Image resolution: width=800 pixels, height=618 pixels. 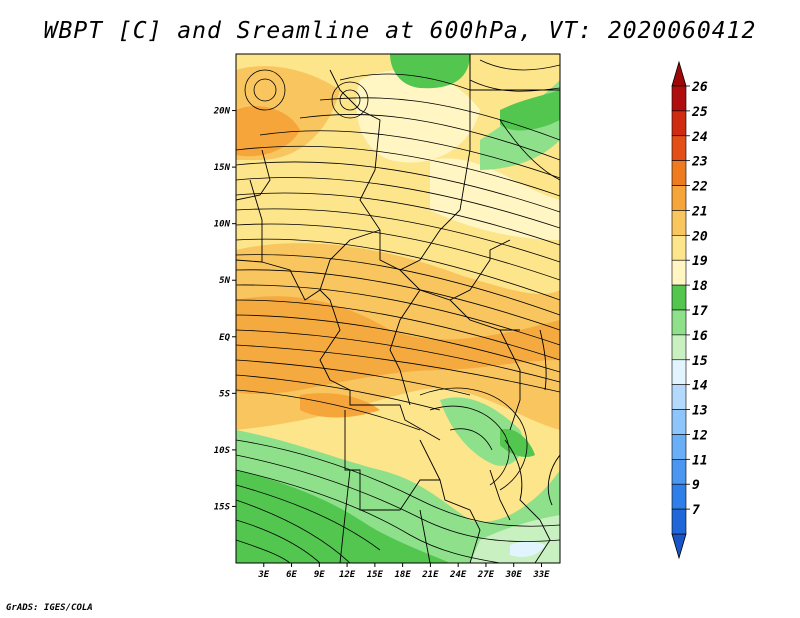 What do you see at coordinates (700, 311) in the screenshot?
I see `colorbar-label: 17` at bounding box center [700, 311].